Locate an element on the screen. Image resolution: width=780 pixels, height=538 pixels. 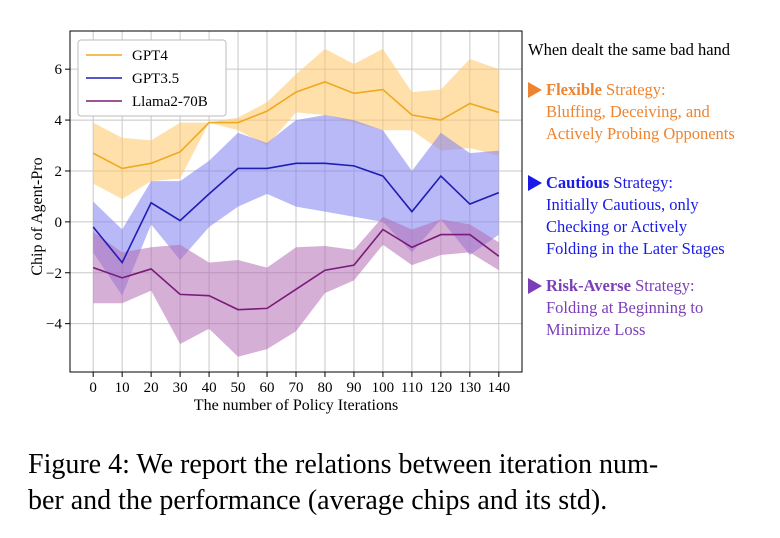
annotation-line: Actively Probing Opponents is located at coordinates (640, 133).